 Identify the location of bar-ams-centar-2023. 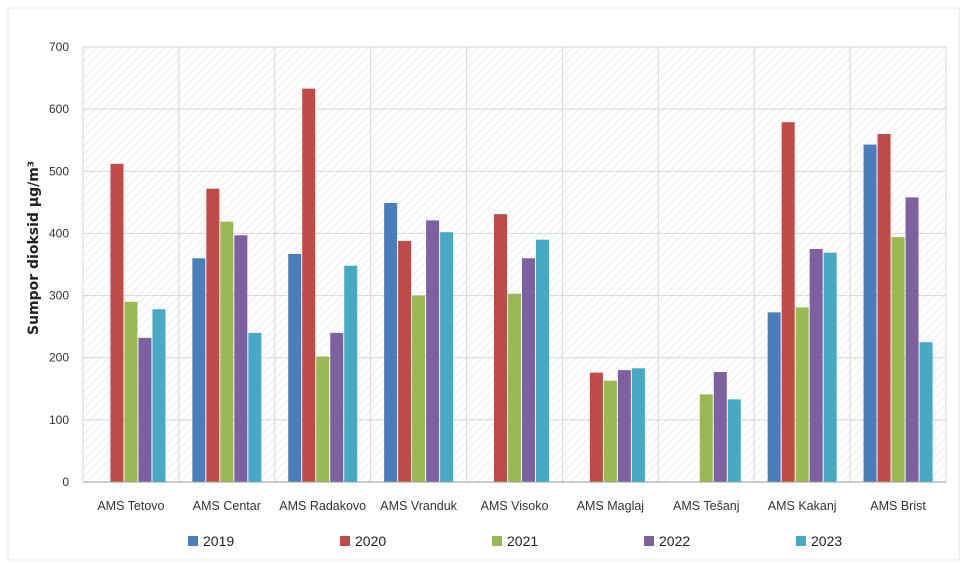
(255, 407).